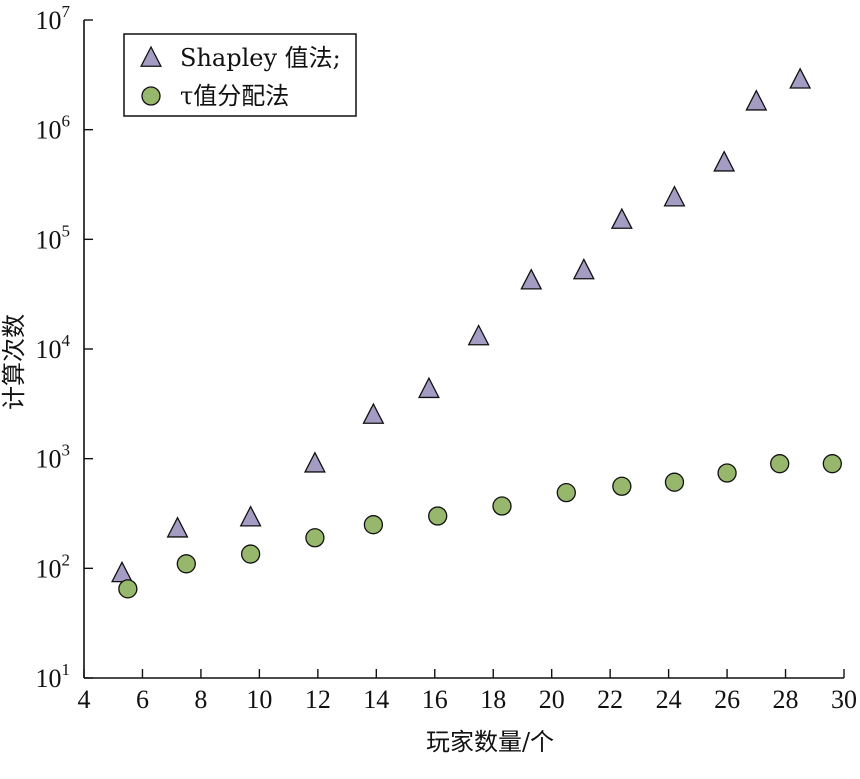  I want to click on y-tick-label: 10⁷, so click(53, 18).